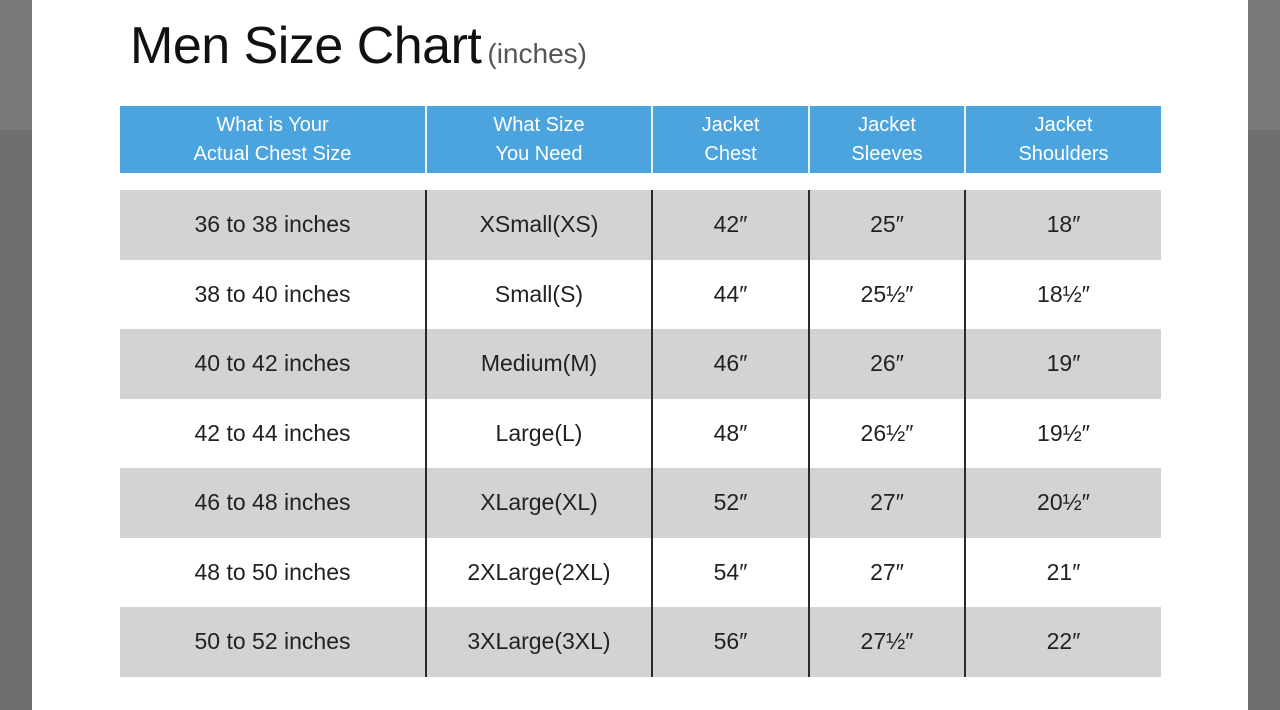  What do you see at coordinates (1062, 433) in the screenshot?
I see `cell-jacket-shoulders: 19½″` at bounding box center [1062, 433].